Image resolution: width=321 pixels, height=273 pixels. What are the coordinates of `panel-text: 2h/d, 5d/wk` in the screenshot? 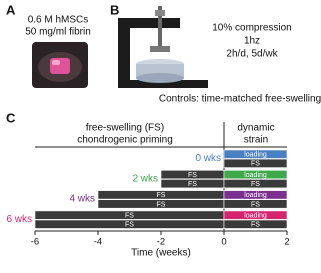 It's located at (252, 54).